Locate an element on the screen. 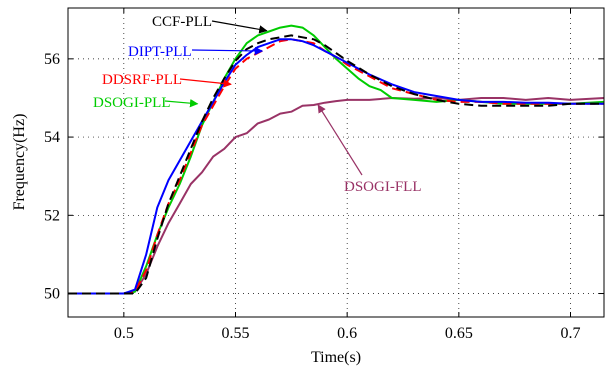  x-tick-label: 0.5 is located at coordinates (124, 333).